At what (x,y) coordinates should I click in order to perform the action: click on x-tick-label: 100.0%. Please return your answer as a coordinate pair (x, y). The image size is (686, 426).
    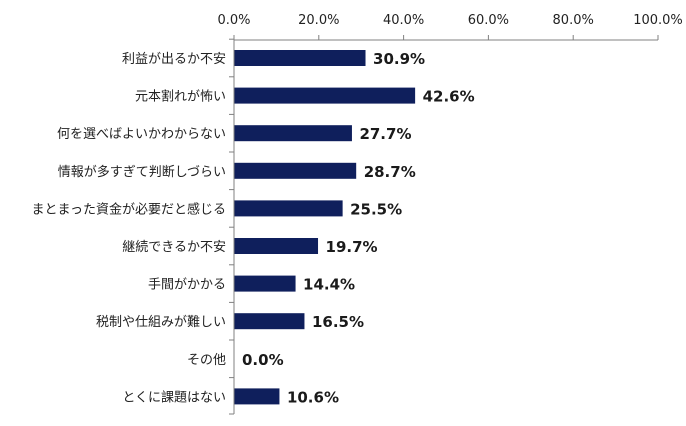
    Looking at the image, I should click on (658, 20).